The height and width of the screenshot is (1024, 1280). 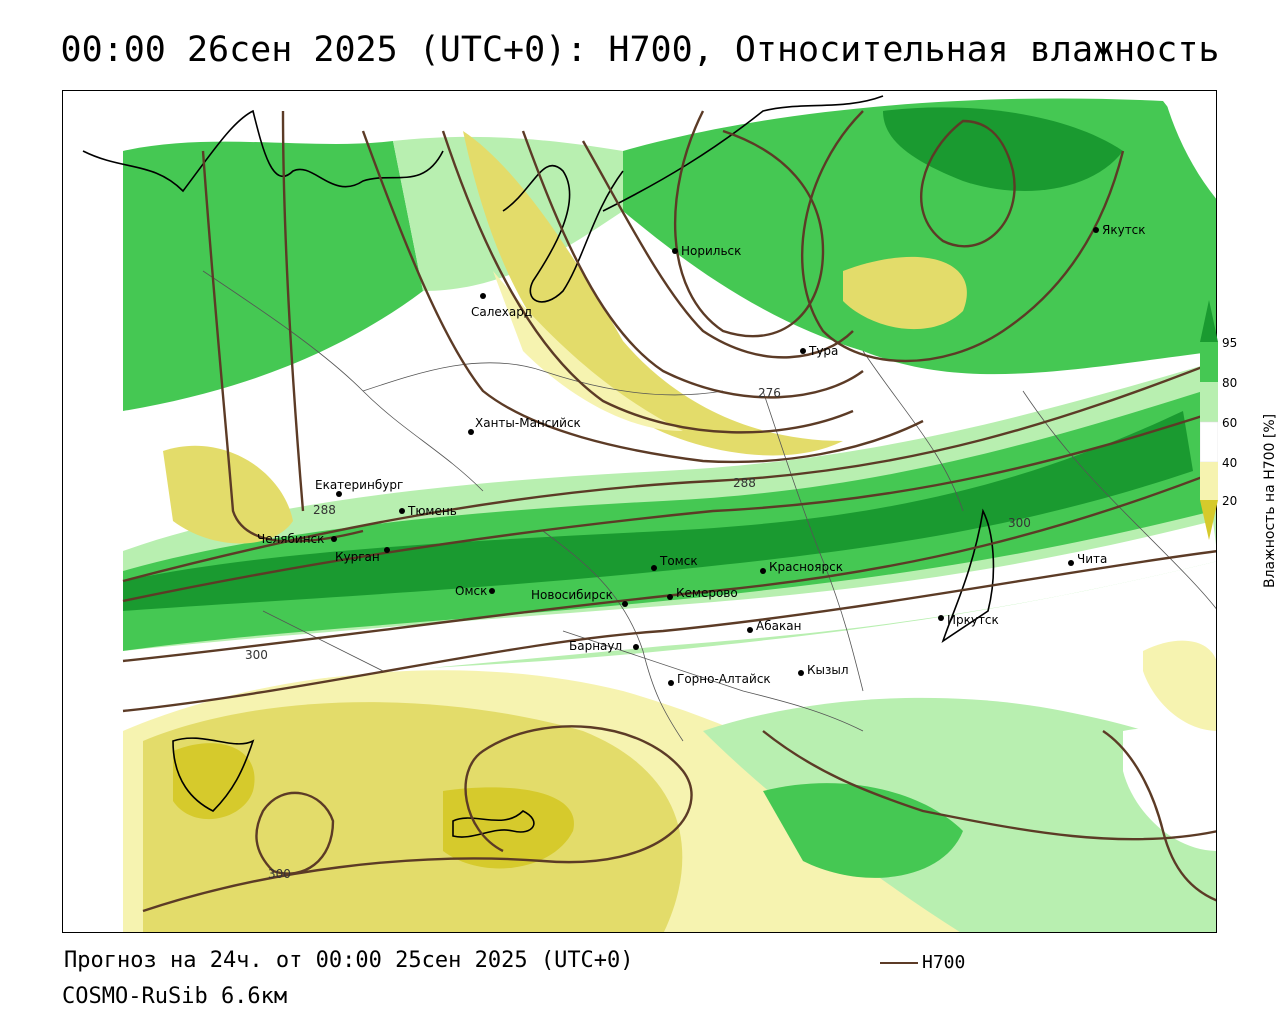 What do you see at coordinates (290, 539) in the screenshot?
I see `svg-text: Челябинск` at bounding box center [290, 539].